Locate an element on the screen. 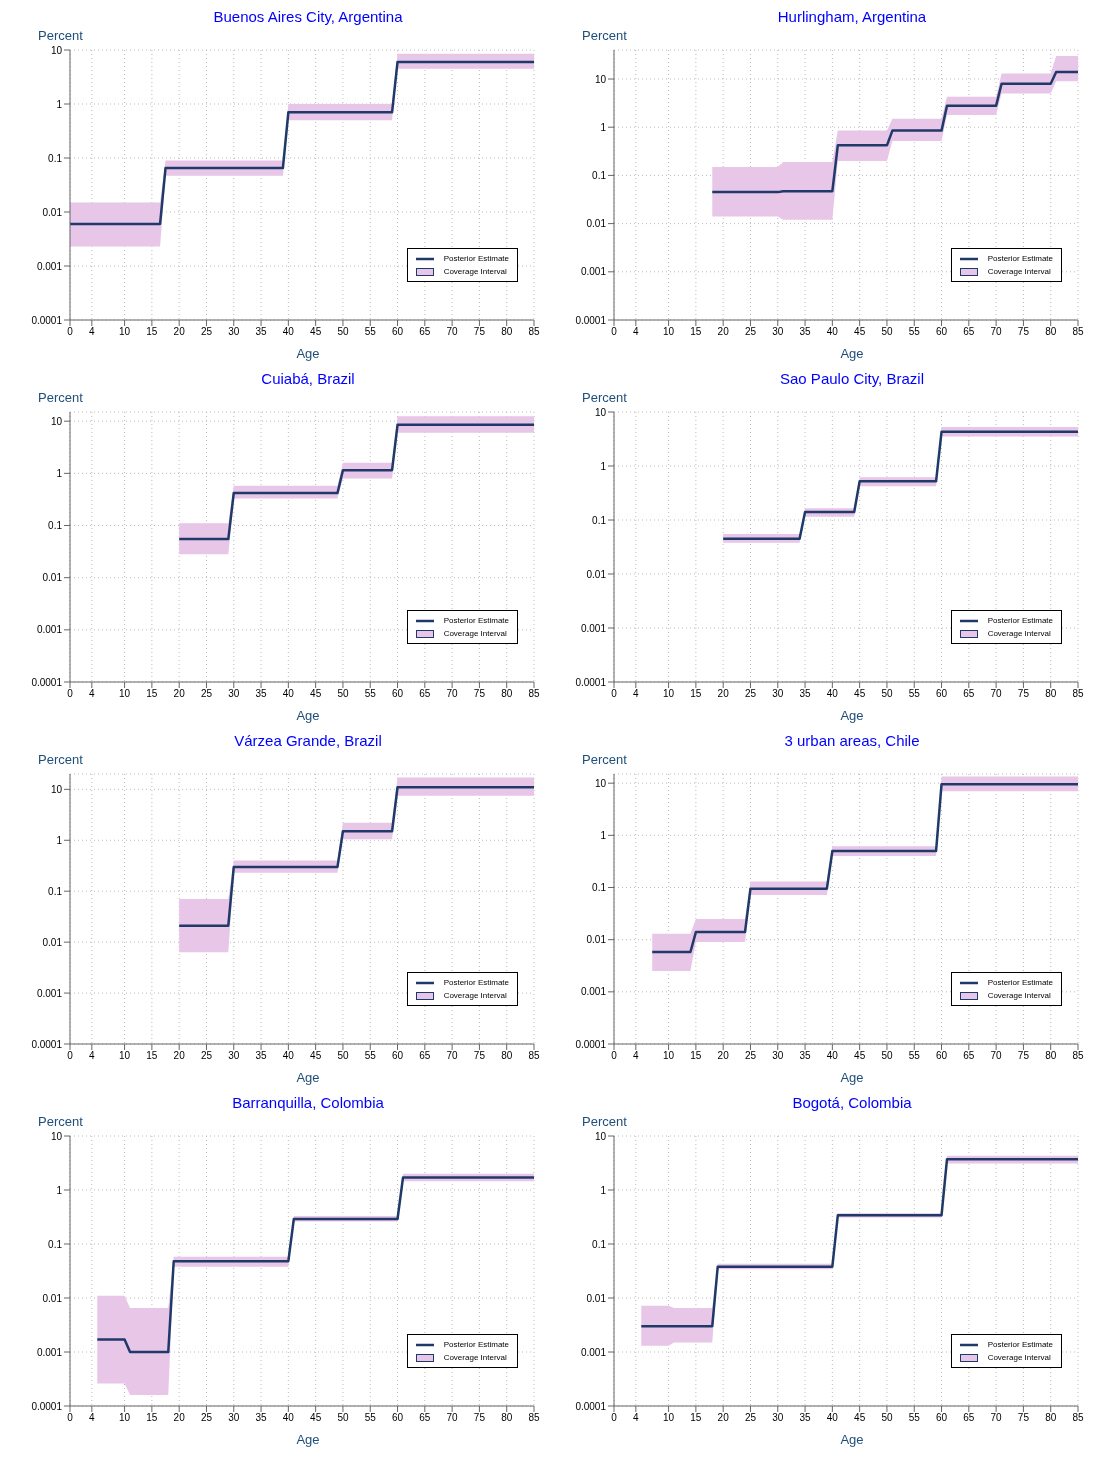 The image size is (1104, 1459). y-tick-label: 0.1 is located at coordinates (55, 158).